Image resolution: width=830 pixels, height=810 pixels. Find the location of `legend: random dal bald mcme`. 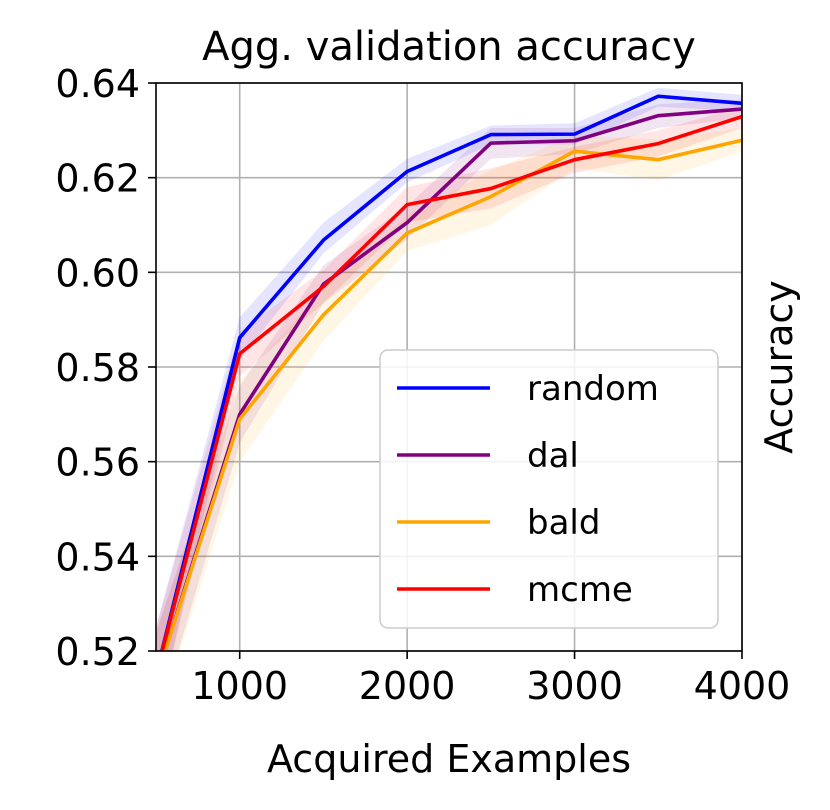

legend: random dal bald mcme is located at coordinates (549, 489).